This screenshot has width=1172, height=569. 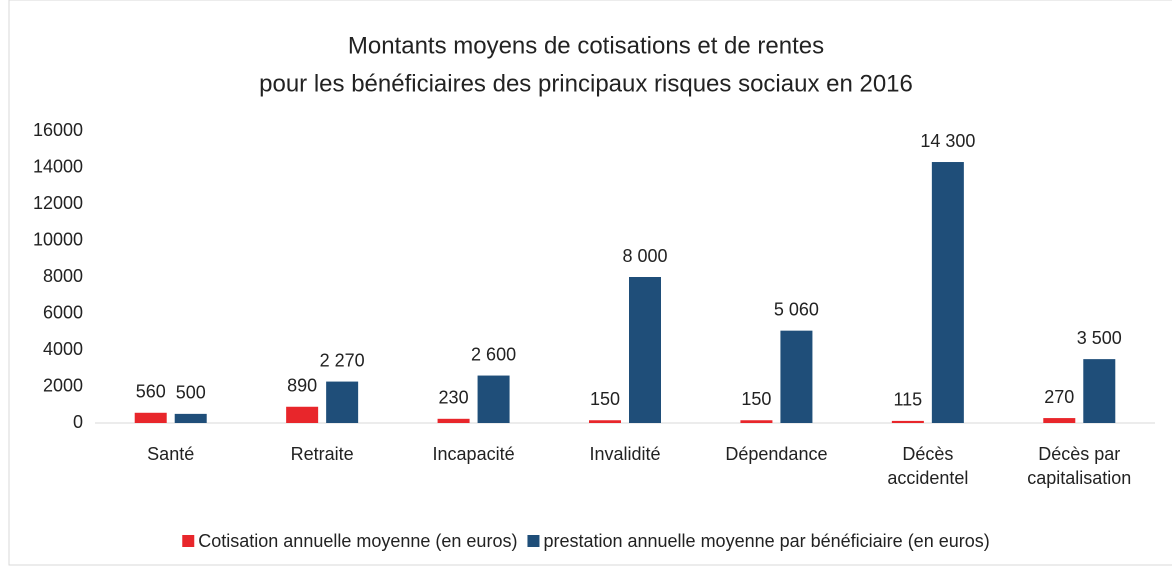 What do you see at coordinates (776, 454) in the screenshot?
I see `x-tick-label: Dépendance` at bounding box center [776, 454].